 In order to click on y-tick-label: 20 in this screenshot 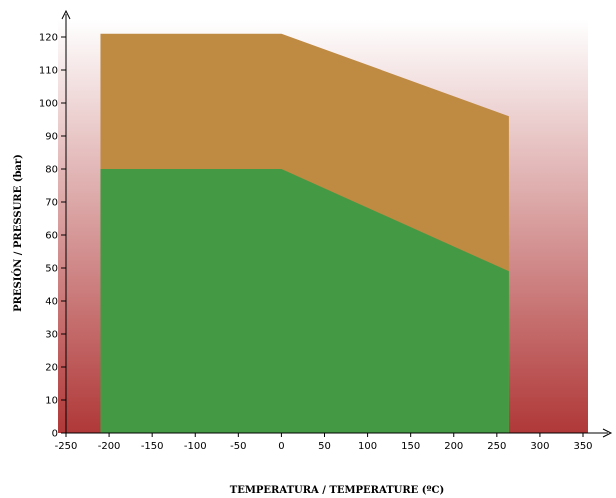, I will do `click(51, 368)`.